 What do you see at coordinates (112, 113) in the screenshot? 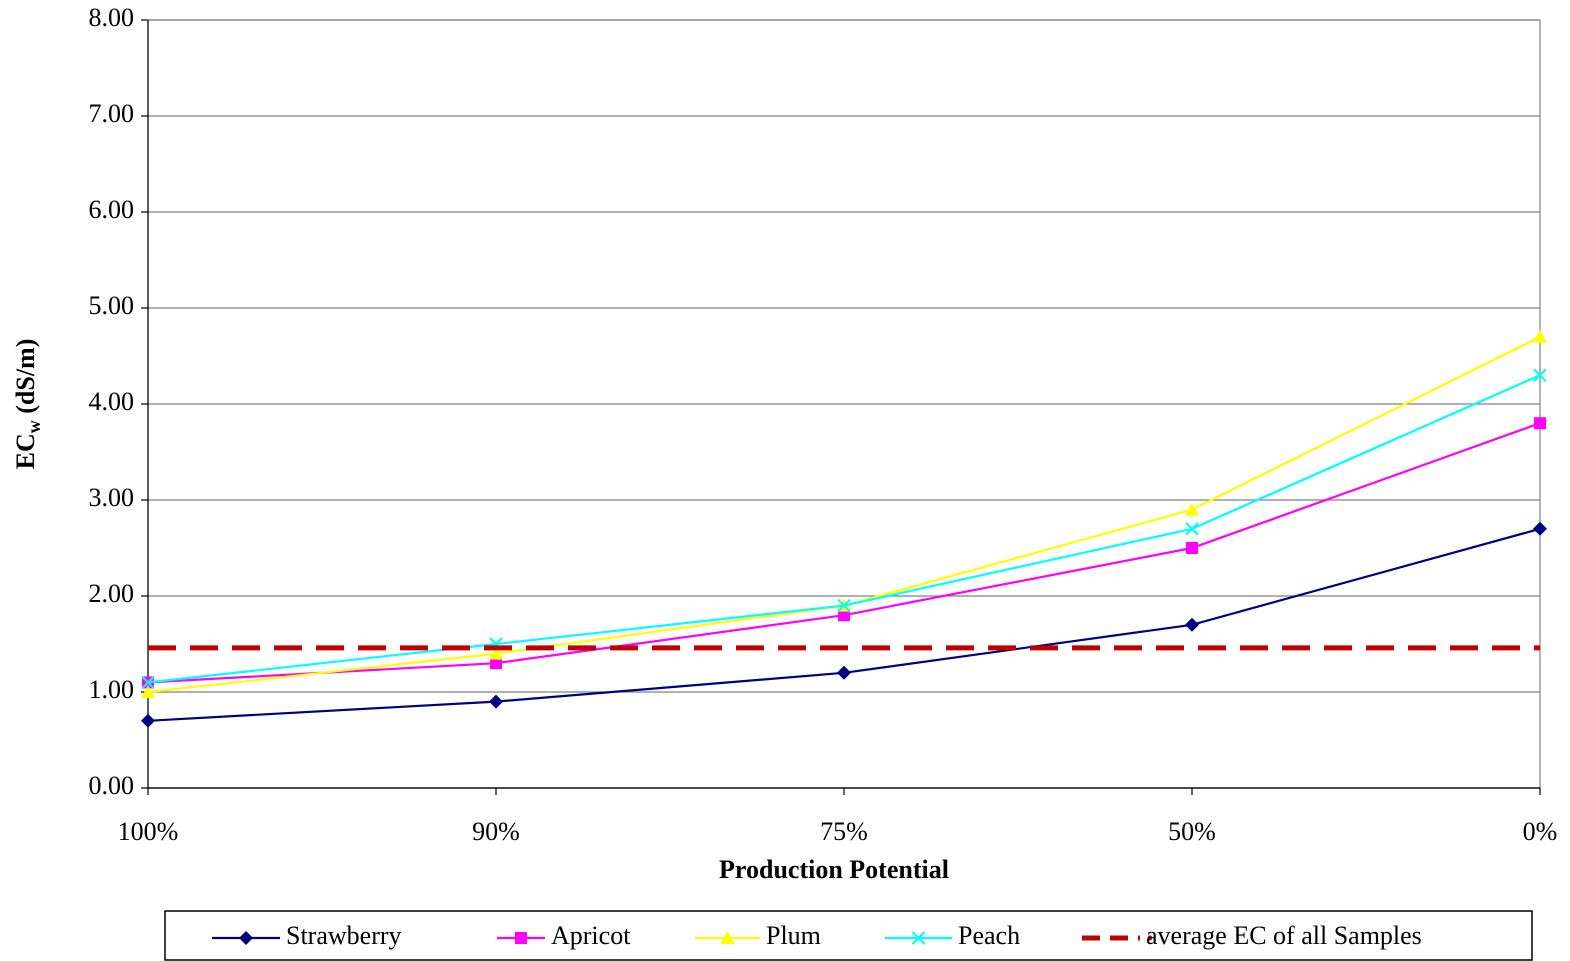
I see `y-tick-label: 7.00` at bounding box center [112, 113].